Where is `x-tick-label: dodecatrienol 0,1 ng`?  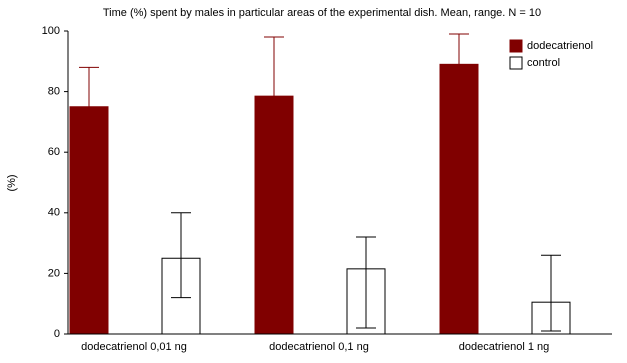
x-tick-label: dodecatrienol 0,1 ng is located at coordinates (319, 347).